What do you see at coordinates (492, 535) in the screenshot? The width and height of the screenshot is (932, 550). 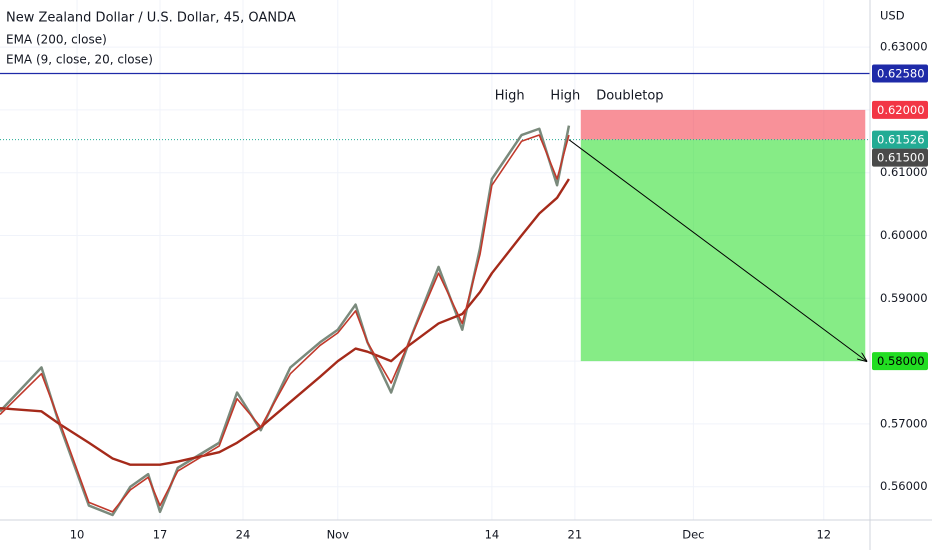 I see `x-tick-label: 14` at bounding box center [492, 535].